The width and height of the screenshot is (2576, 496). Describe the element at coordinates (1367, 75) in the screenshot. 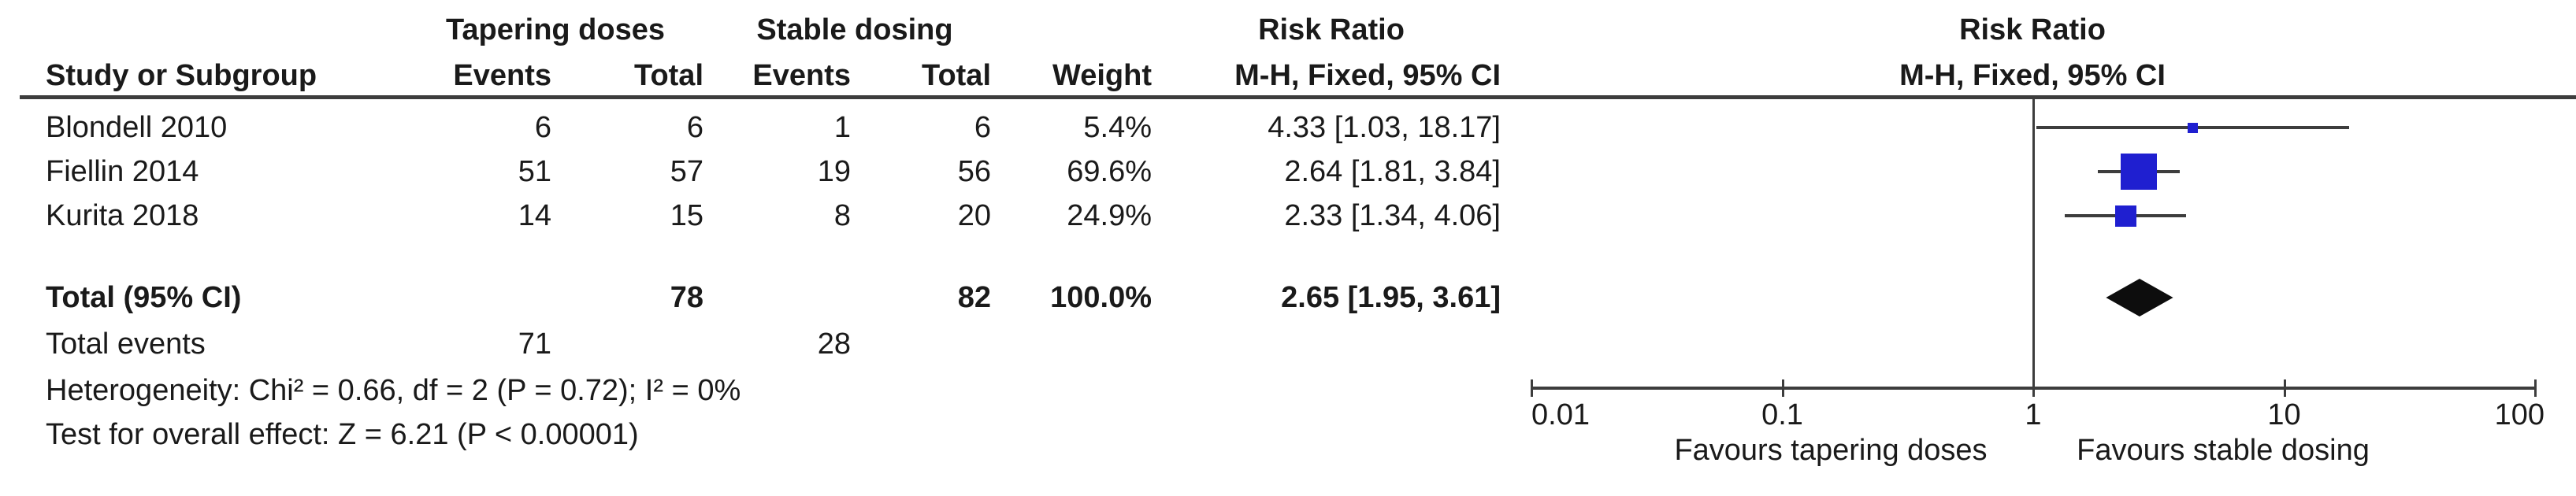

I see `column-header-mh-ci: M-H, Fixed, 95% CI` at that location.